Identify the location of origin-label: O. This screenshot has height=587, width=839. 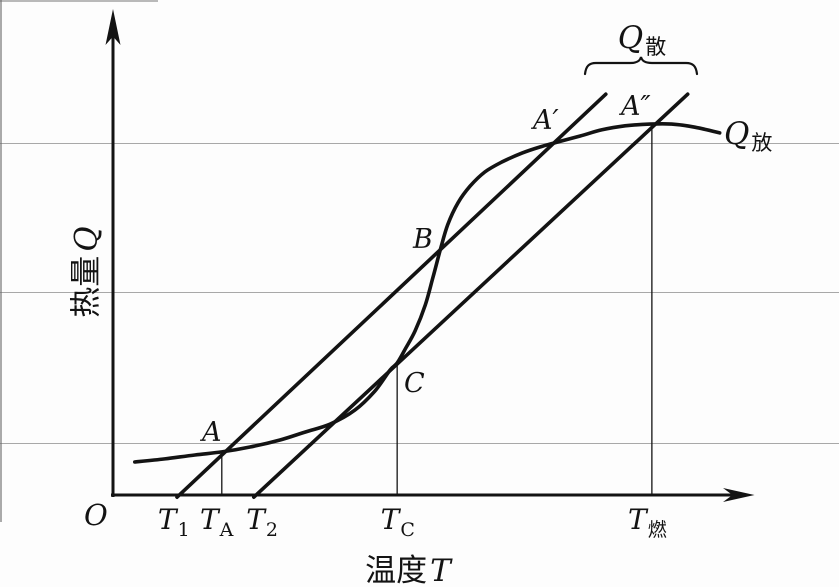
(96, 515).